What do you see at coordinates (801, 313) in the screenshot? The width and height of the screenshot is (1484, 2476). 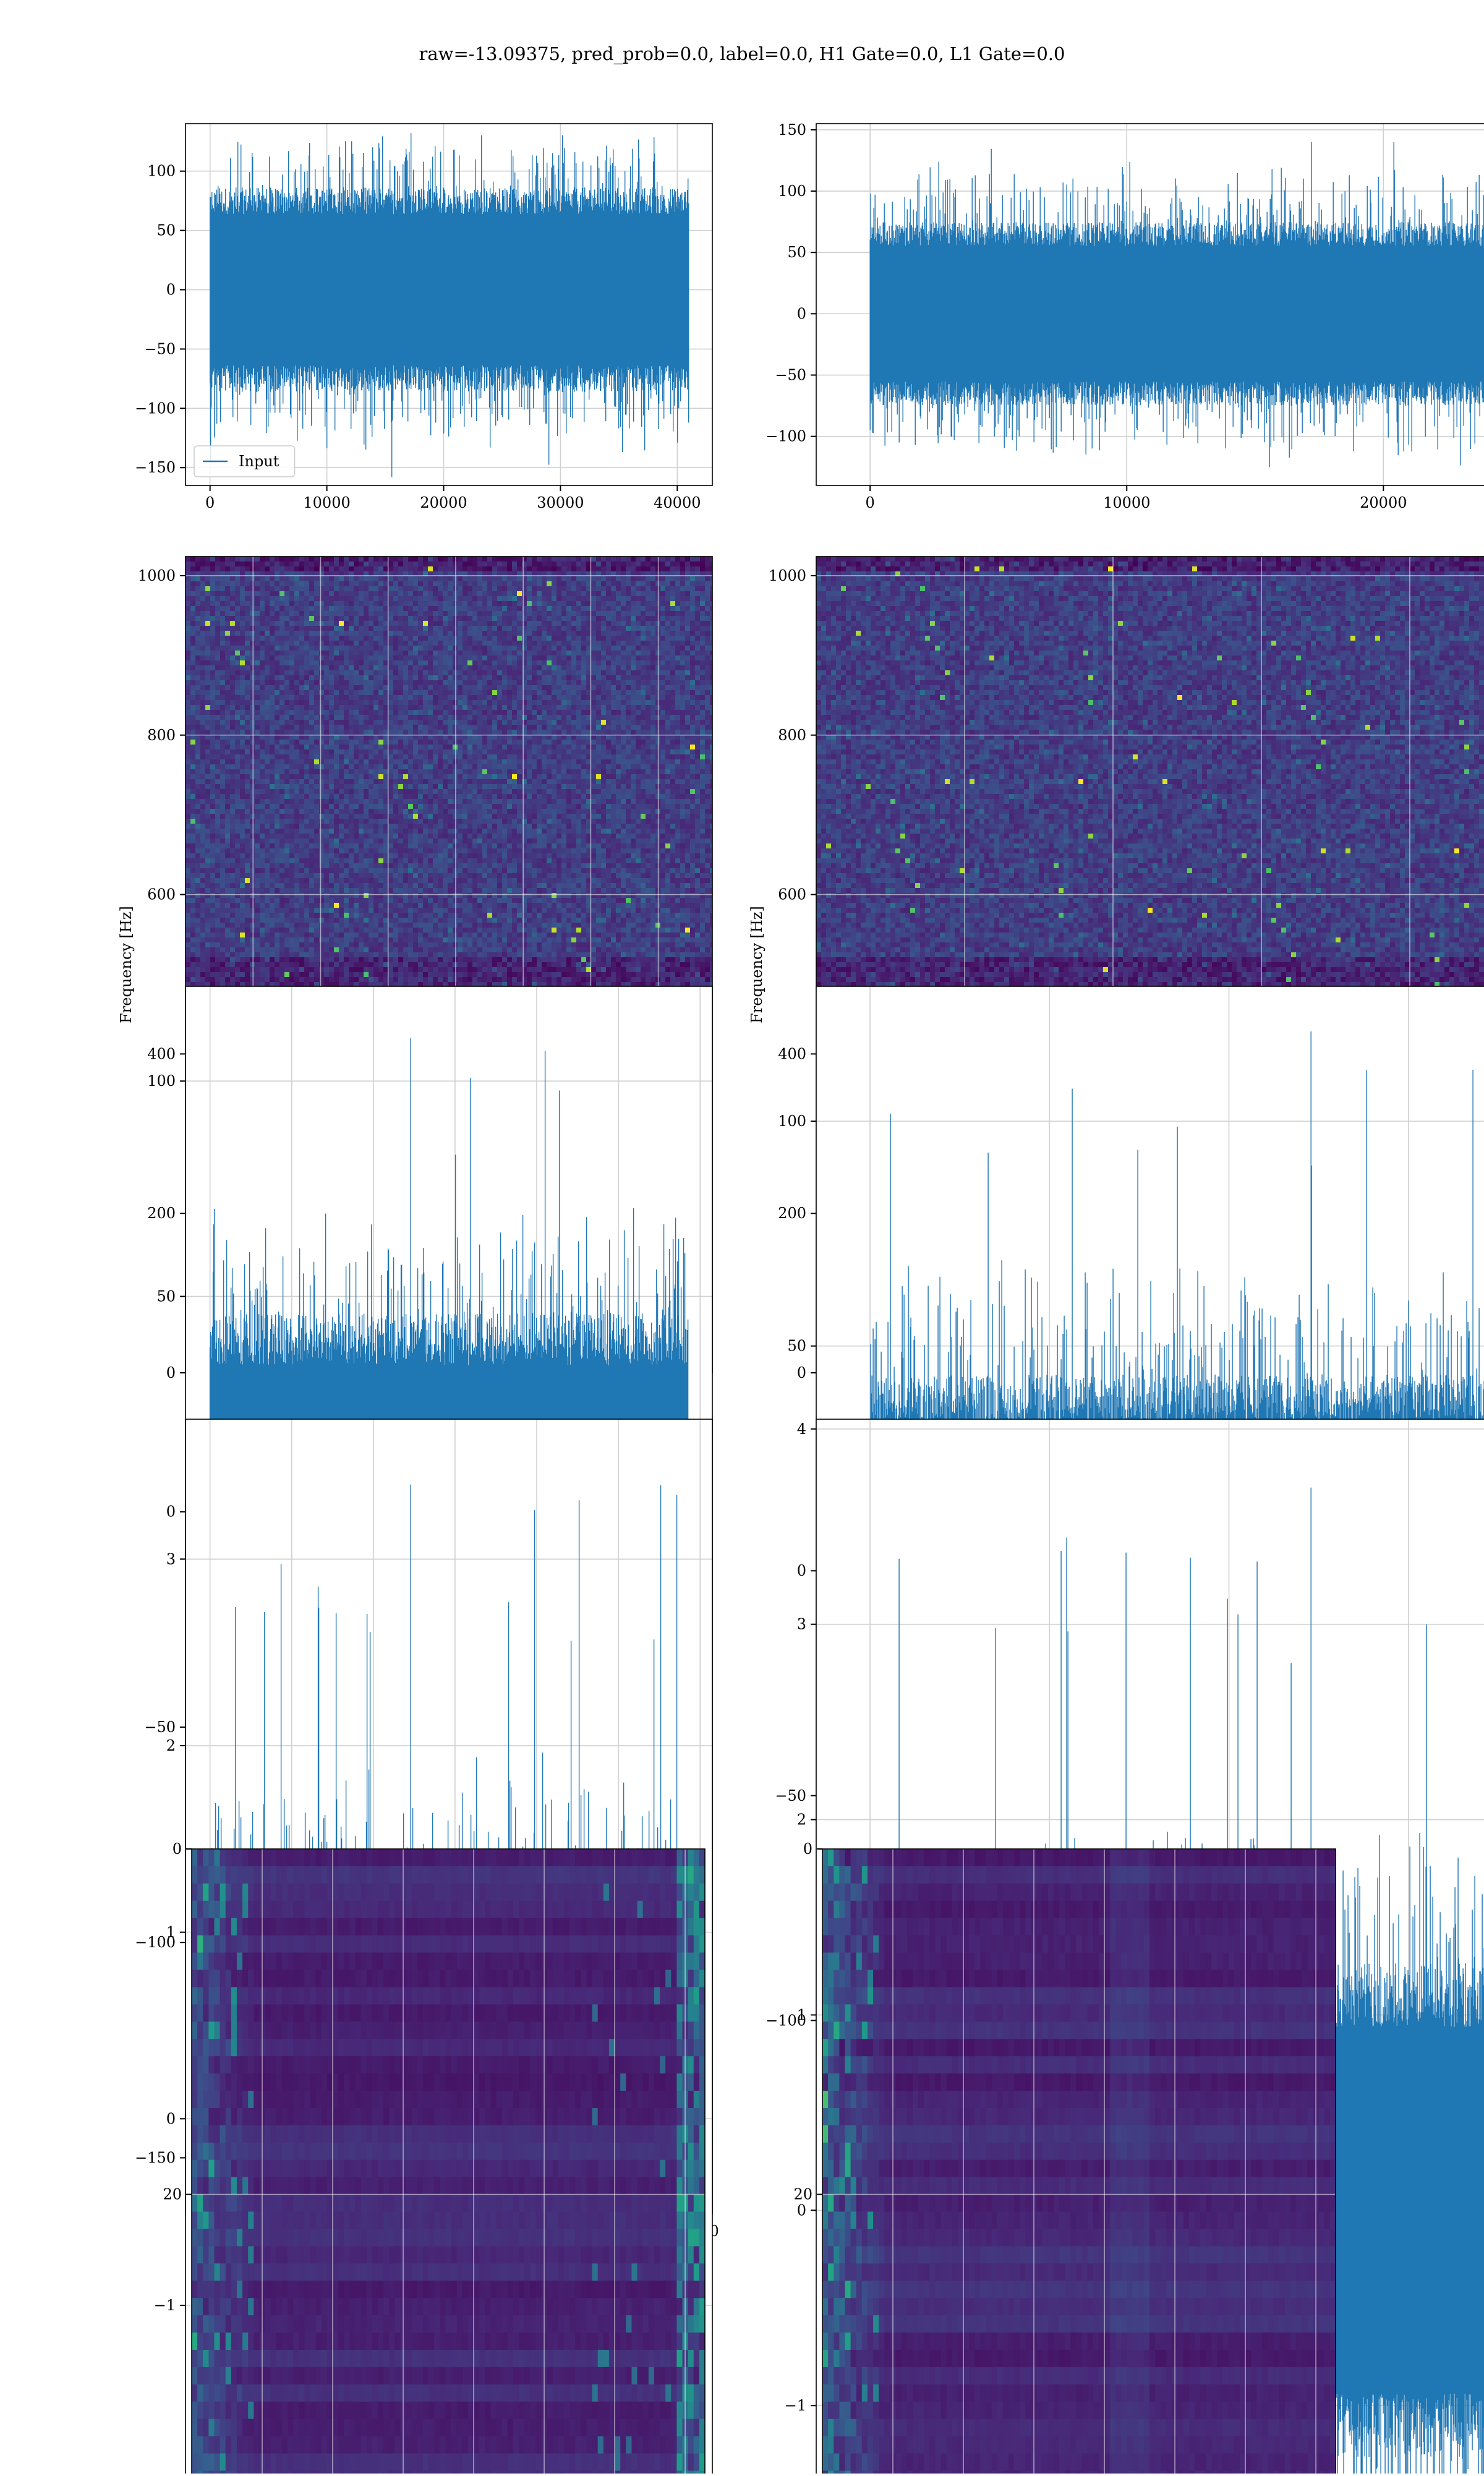 I see `y-tick-label: 0` at bounding box center [801, 313].